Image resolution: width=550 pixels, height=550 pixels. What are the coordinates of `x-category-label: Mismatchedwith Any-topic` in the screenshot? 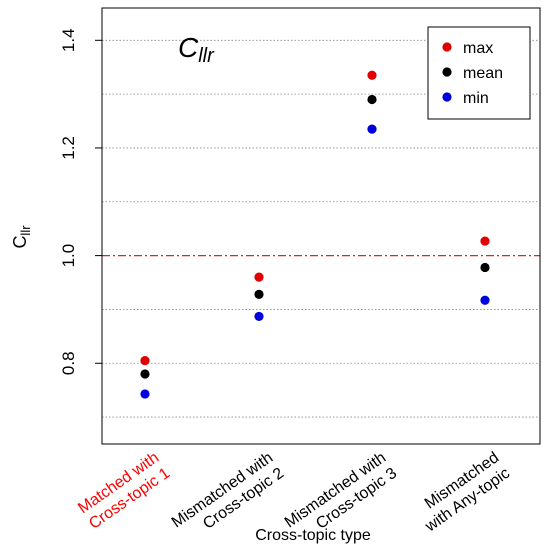 It's located at (462, 492).